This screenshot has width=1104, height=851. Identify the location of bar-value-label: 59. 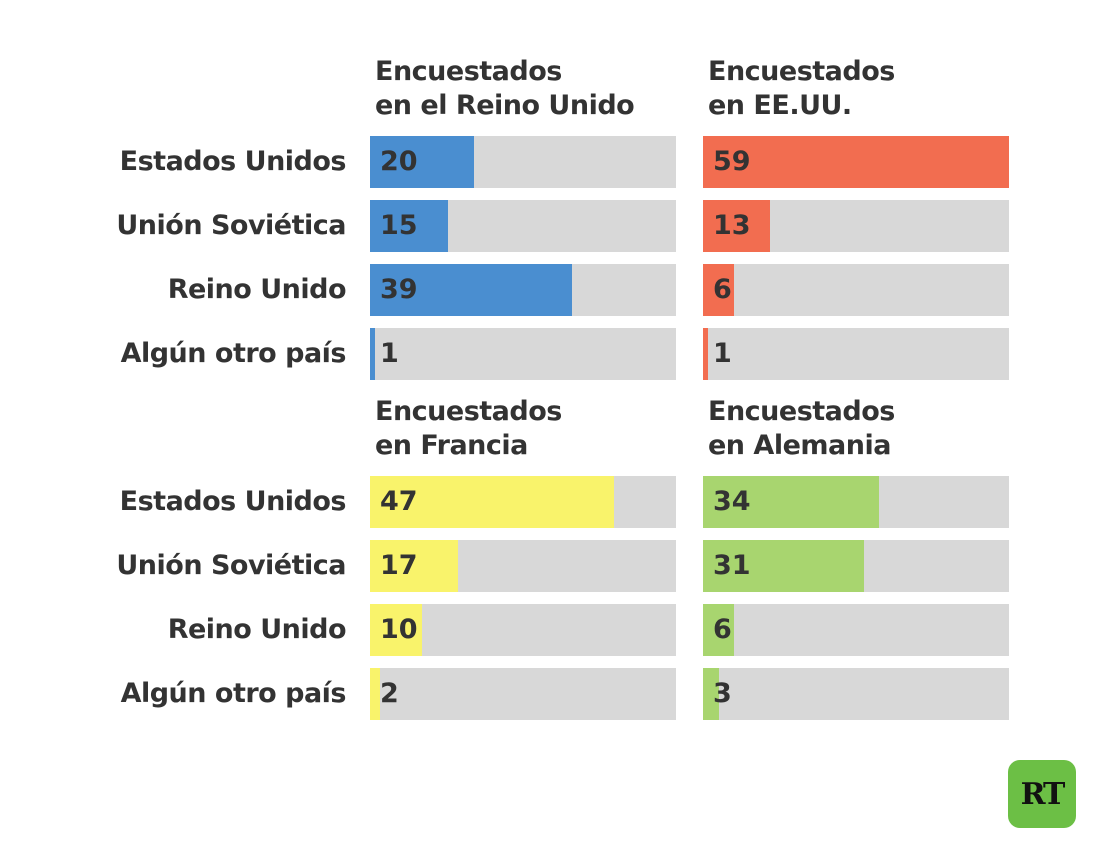
(732, 161).